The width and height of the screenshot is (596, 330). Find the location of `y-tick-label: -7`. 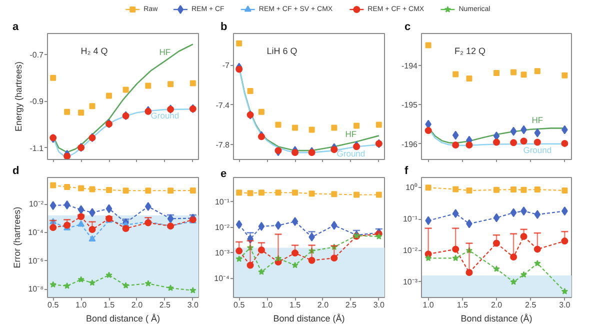

y-tick-label: -7 is located at coordinates (226, 65).